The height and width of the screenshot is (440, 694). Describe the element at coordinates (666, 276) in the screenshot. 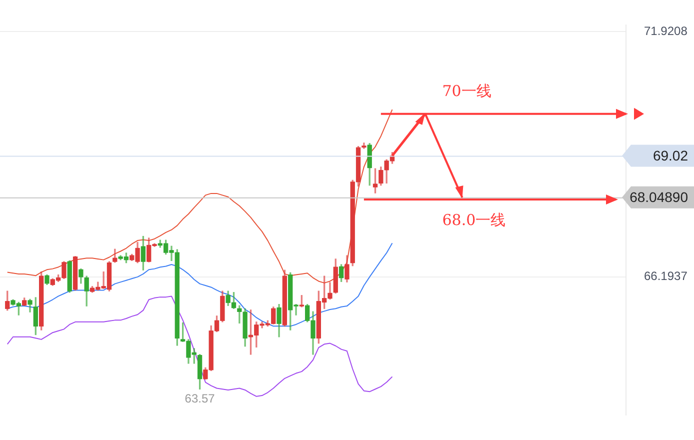

I see `y-tick-label: 66.1937` at that location.